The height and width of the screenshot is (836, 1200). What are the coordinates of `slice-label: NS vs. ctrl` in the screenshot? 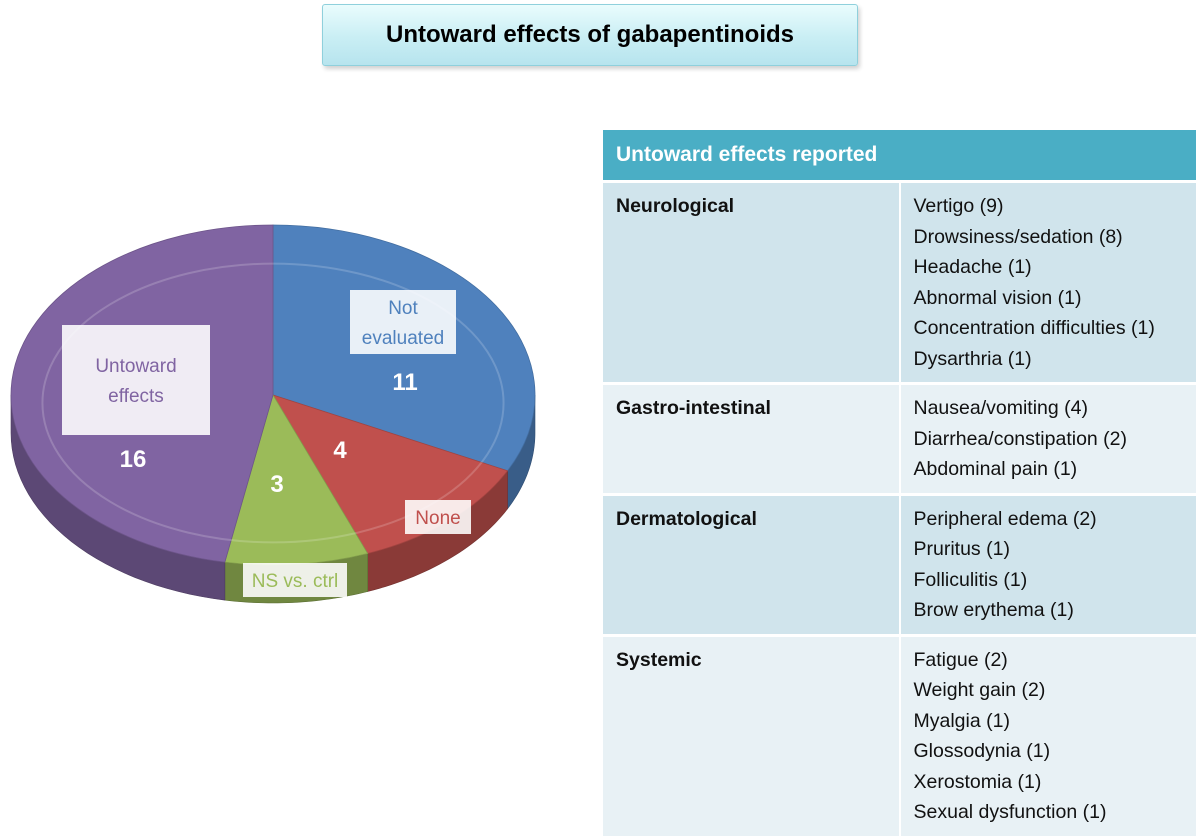 It's located at (295, 581).